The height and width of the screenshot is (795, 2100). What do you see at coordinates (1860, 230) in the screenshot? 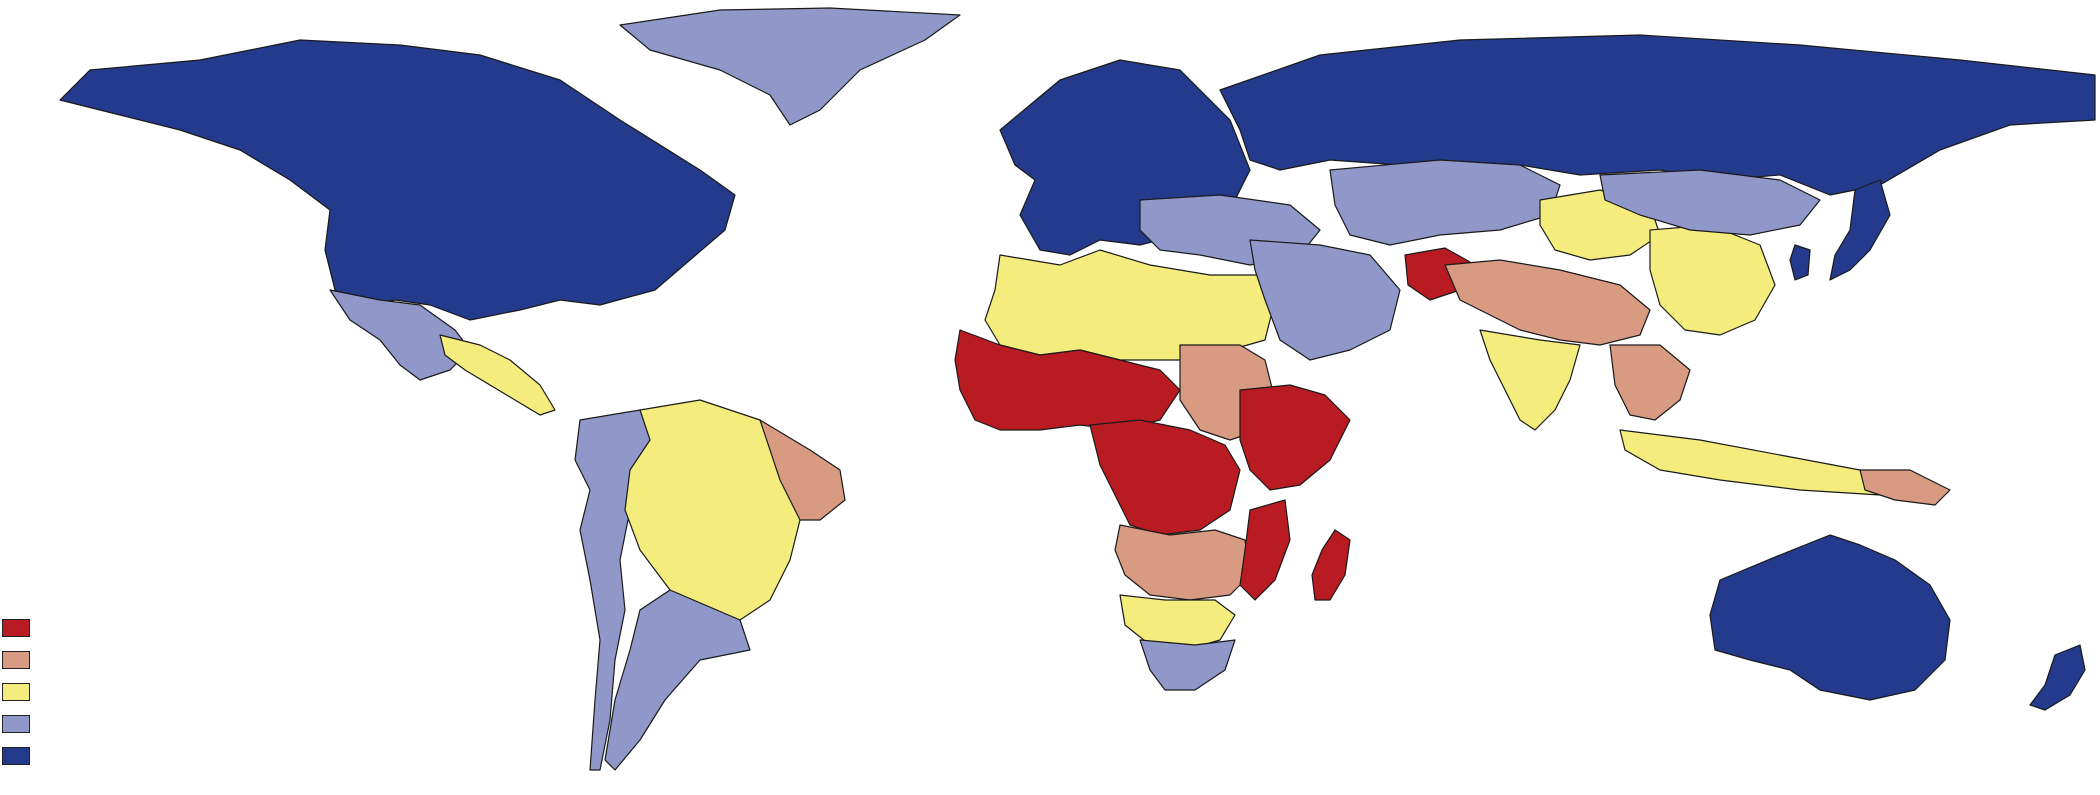
I see `region-japan` at bounding box center [1860, 230].